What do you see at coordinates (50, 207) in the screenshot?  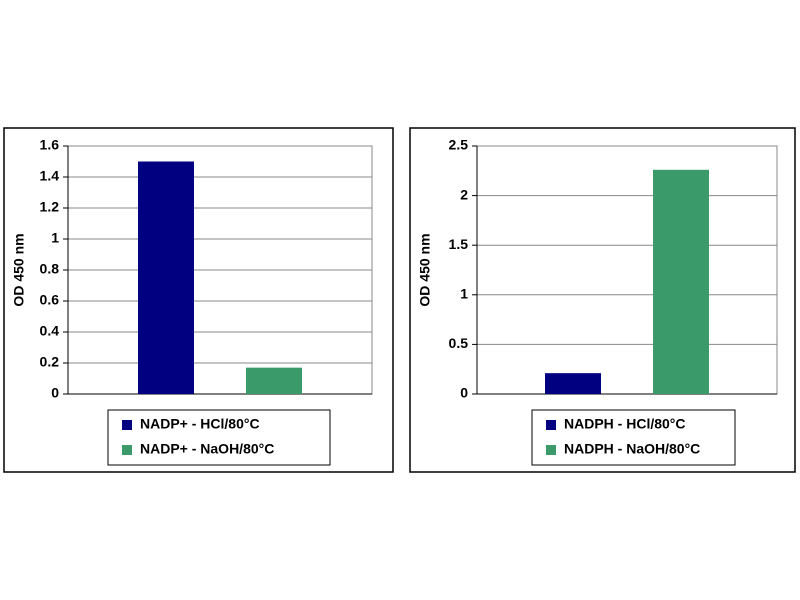 I see `y-tick-label: 1.2` at bounding box center [50, 207].